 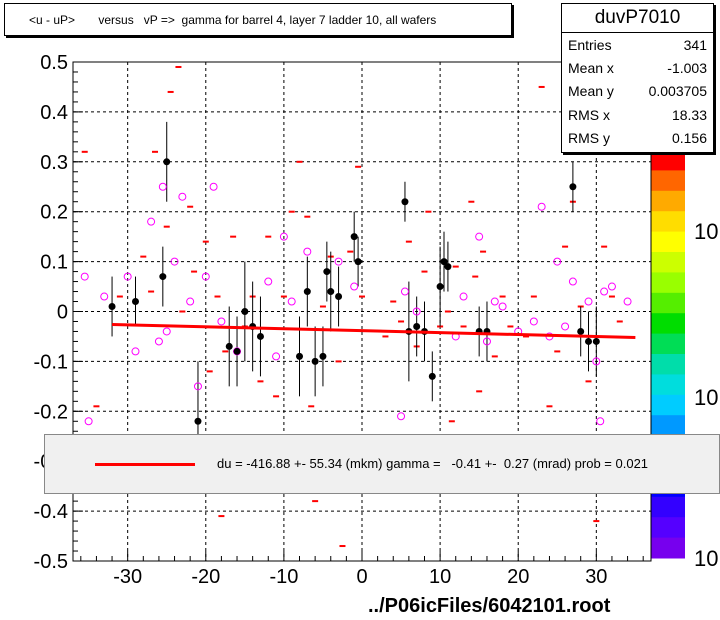 What do you see at coordinates (127, 577) in the screenshot?
I see `x-tick-label: -30` at bounding box center [127, 577].